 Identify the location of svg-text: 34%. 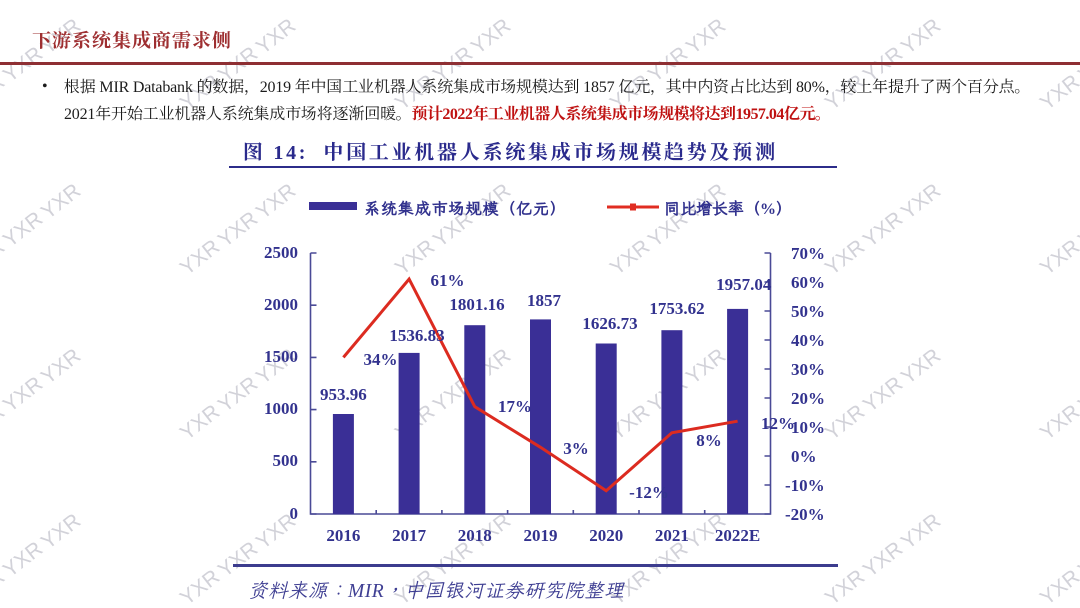
(381, 359).